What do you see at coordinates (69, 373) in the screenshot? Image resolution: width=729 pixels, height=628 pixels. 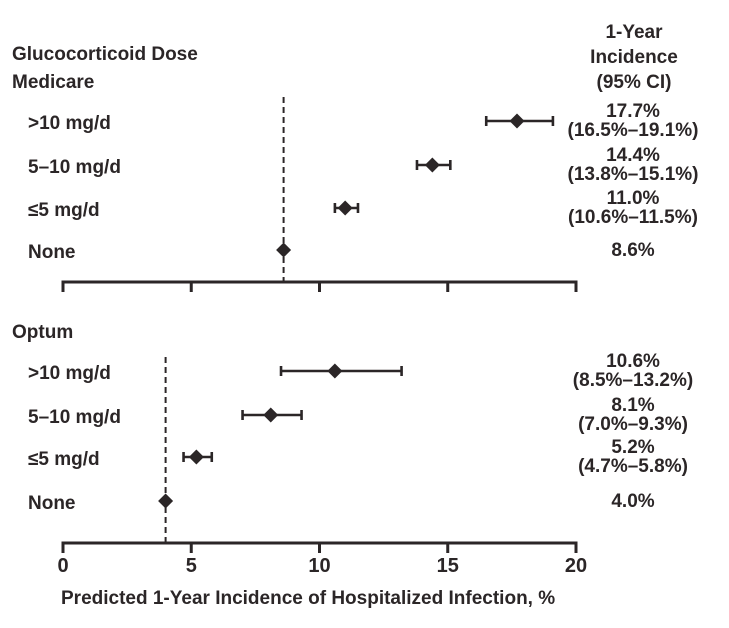 I see `row-label-optum-gt10: >10 mg/d` at bounding box center [69, 373].